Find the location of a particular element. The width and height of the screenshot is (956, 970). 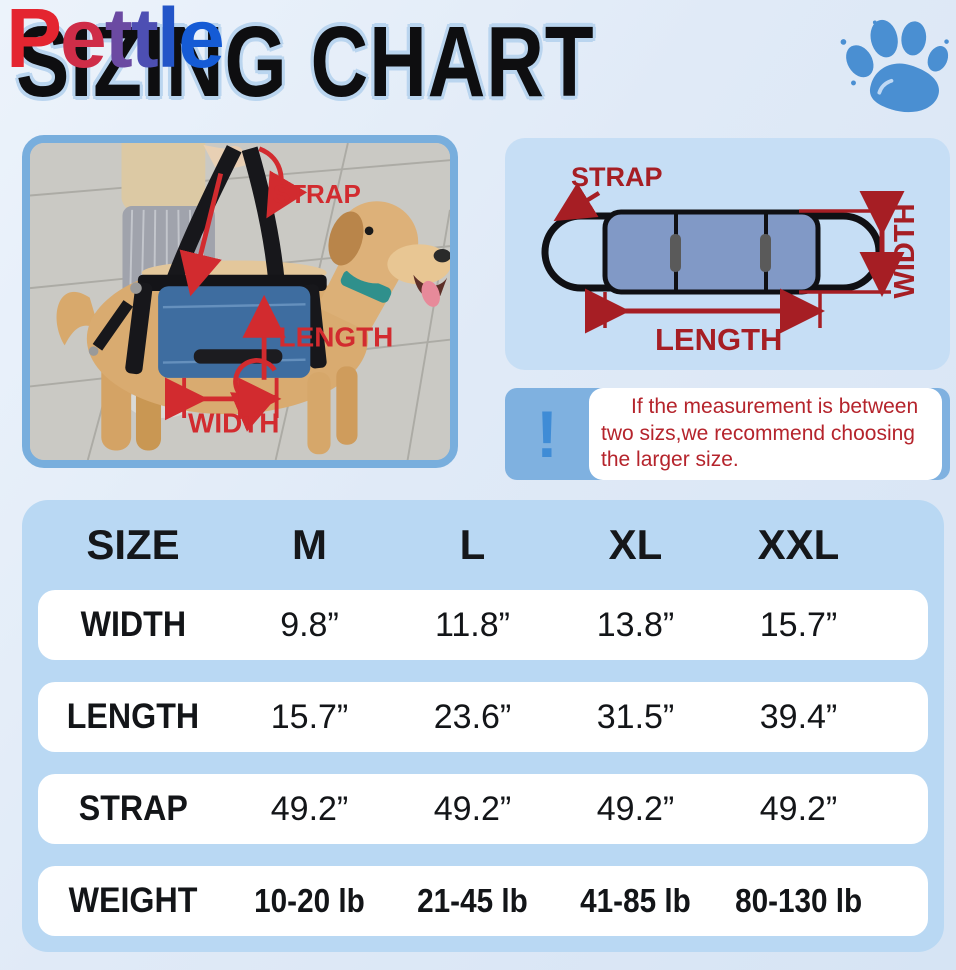

value-cell: 31.5” is located at coordinates (635, 716).